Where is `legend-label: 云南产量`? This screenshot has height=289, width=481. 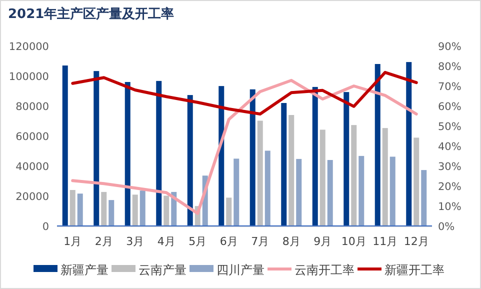
legend-label: 云南产量 is located at coordinates (162, 270).